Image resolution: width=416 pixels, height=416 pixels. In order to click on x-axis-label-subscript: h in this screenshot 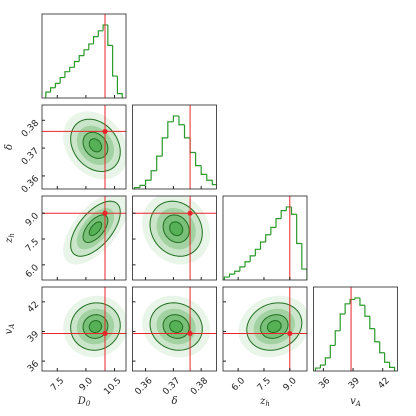, I will do `click(267, 404)`.